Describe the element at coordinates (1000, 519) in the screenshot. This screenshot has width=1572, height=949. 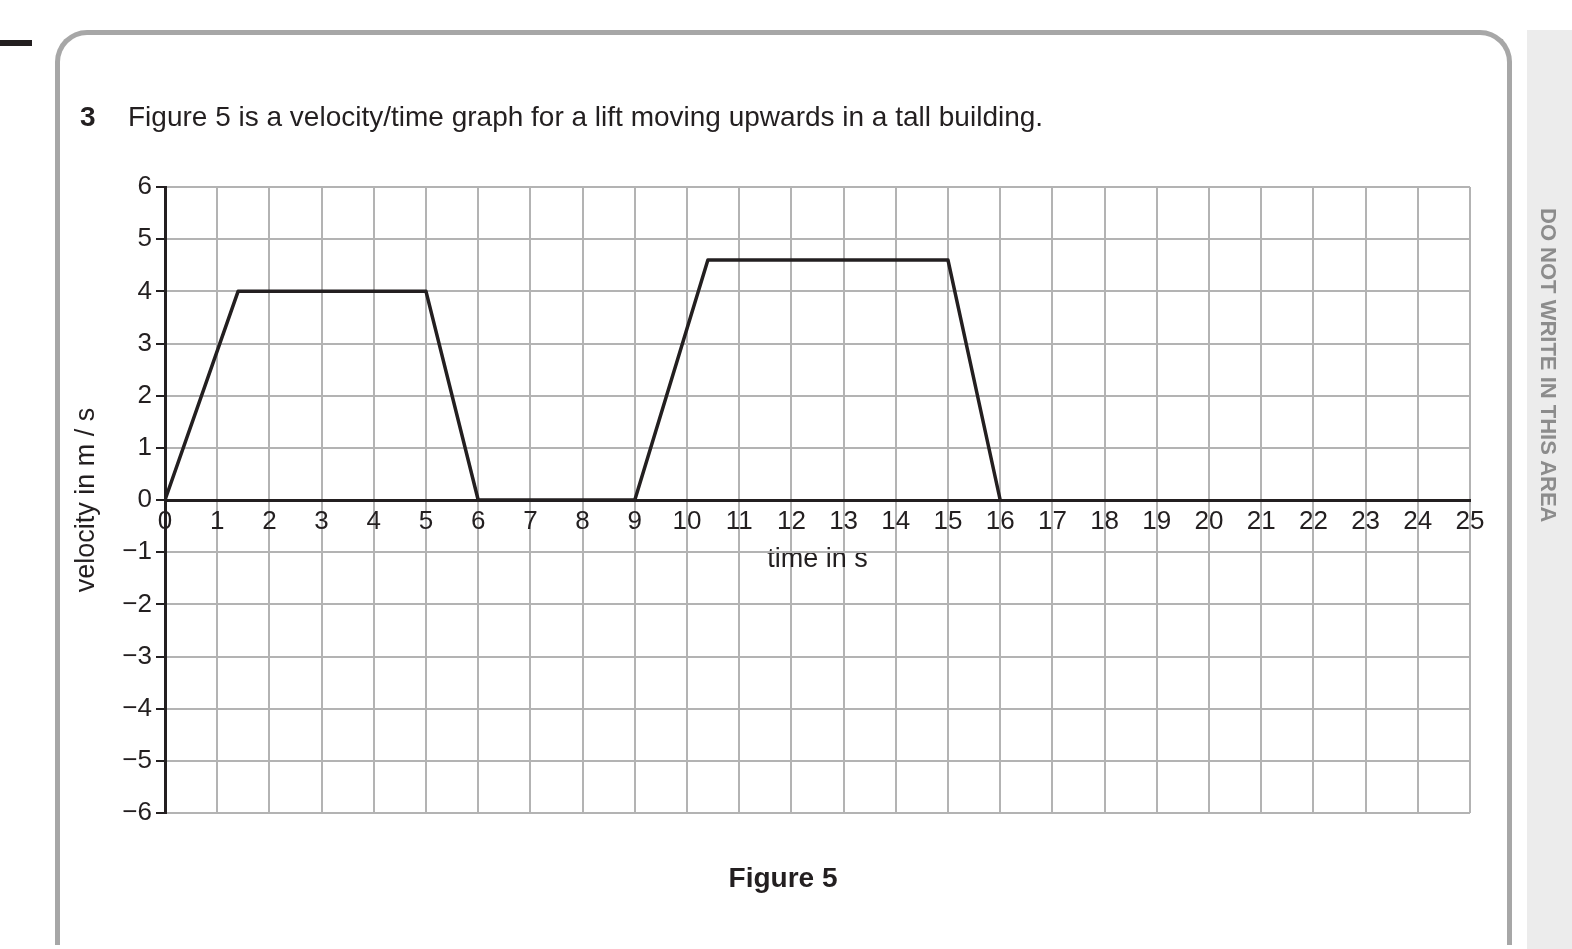
I see `x-tick-label: 16` at that location.